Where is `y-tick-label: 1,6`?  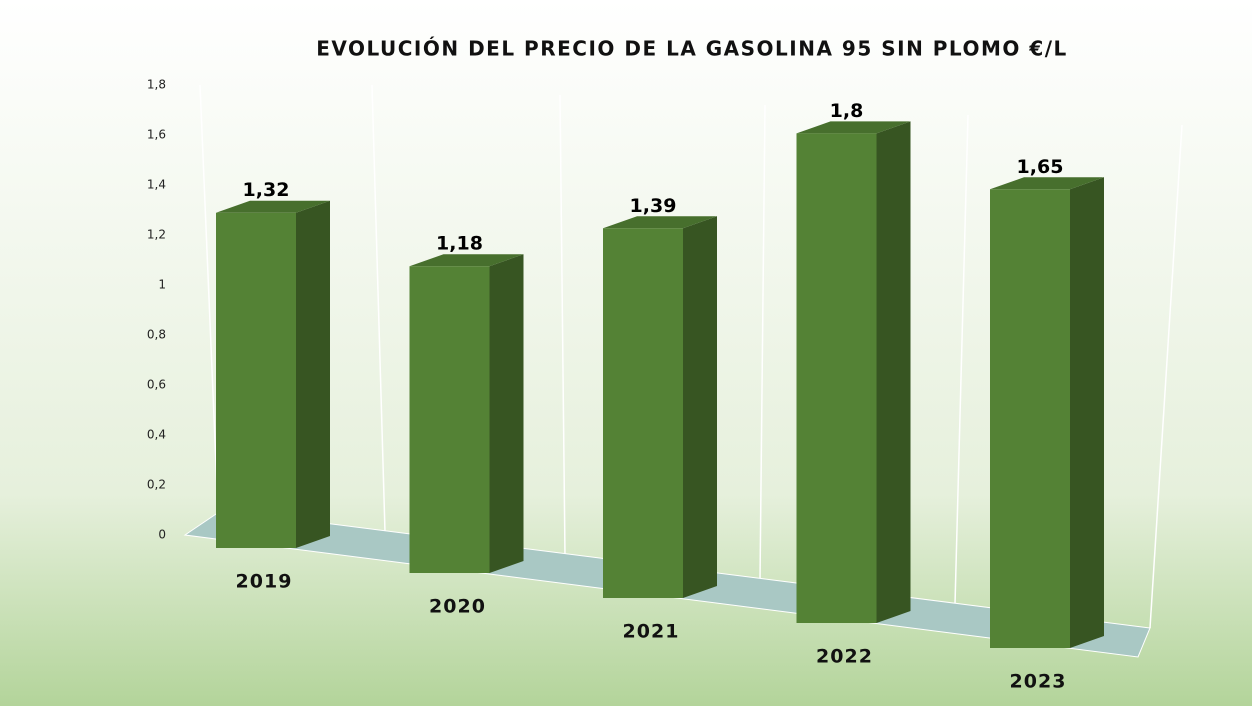
y-tick-label: 1,6 is located at coordinates (156, 135).